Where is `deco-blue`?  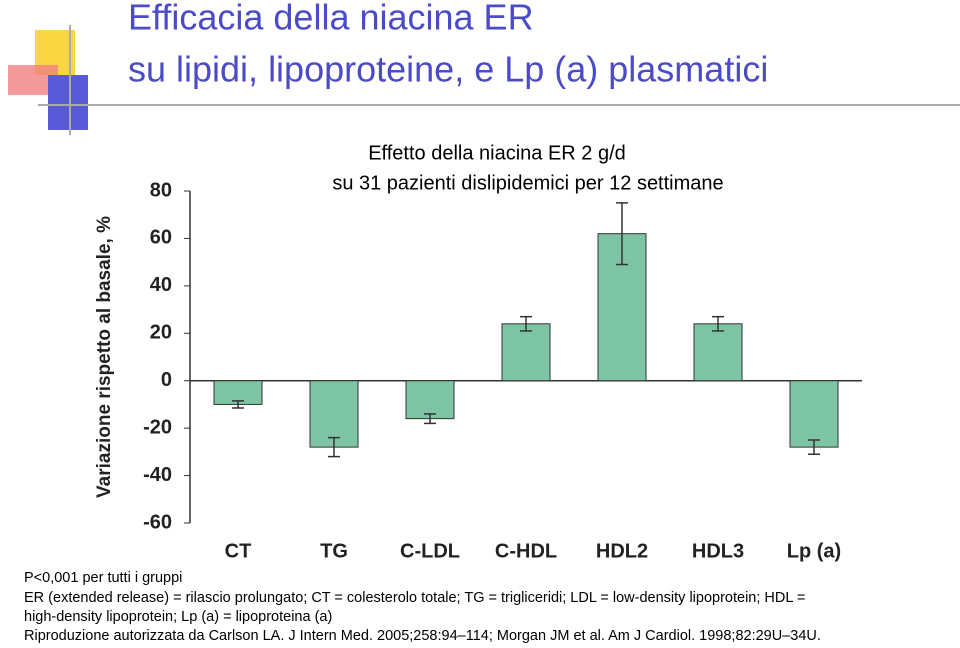
deco-blue is located at coordinates (68, 102).